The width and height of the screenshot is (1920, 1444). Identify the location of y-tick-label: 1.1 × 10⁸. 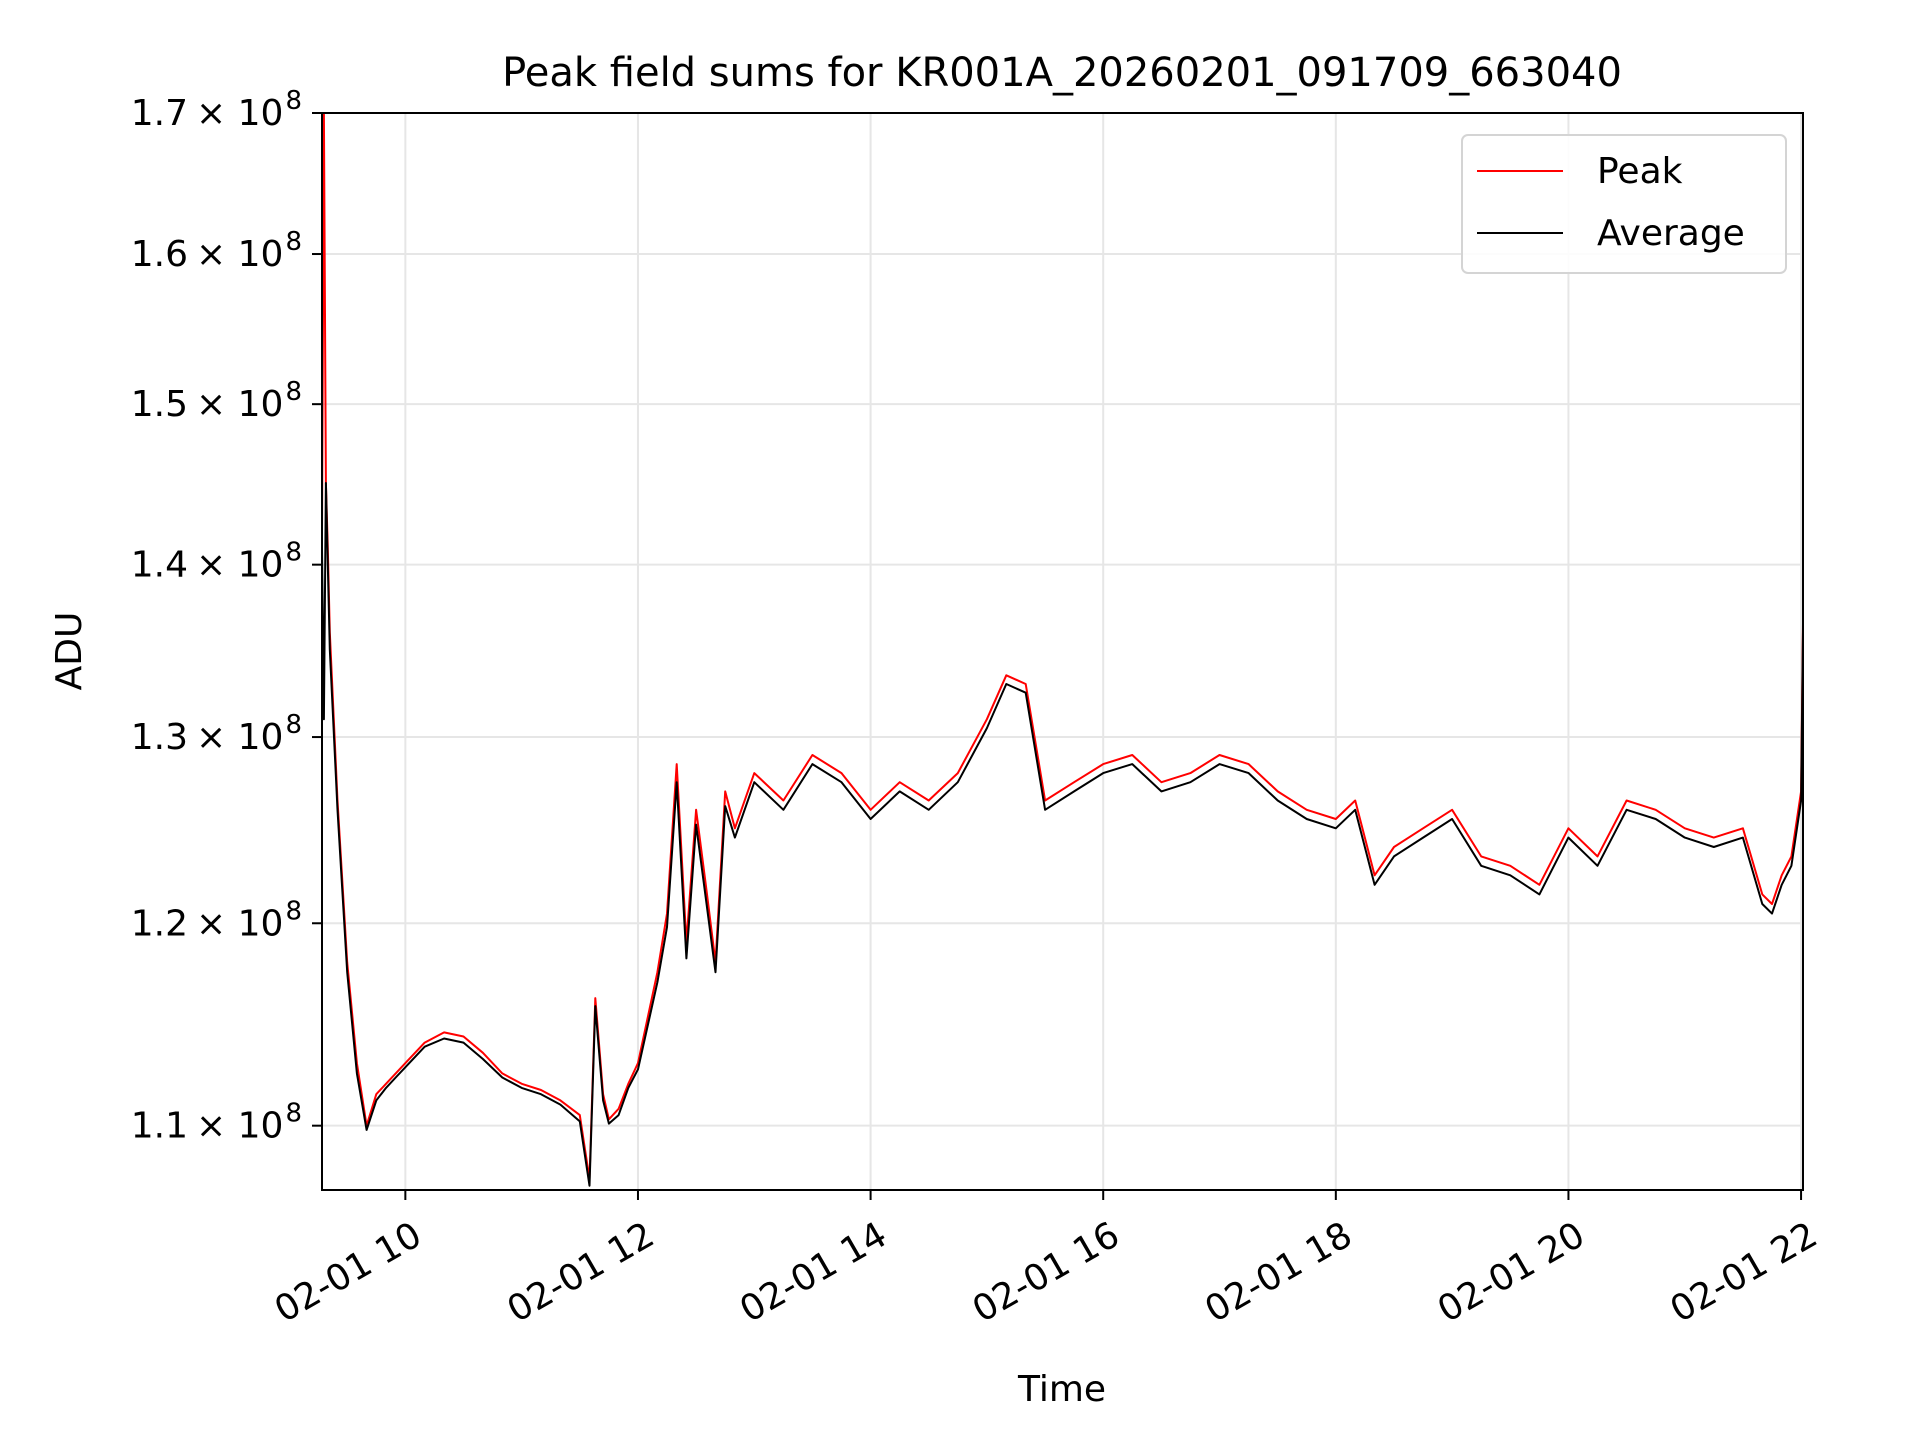
(216, 1123).